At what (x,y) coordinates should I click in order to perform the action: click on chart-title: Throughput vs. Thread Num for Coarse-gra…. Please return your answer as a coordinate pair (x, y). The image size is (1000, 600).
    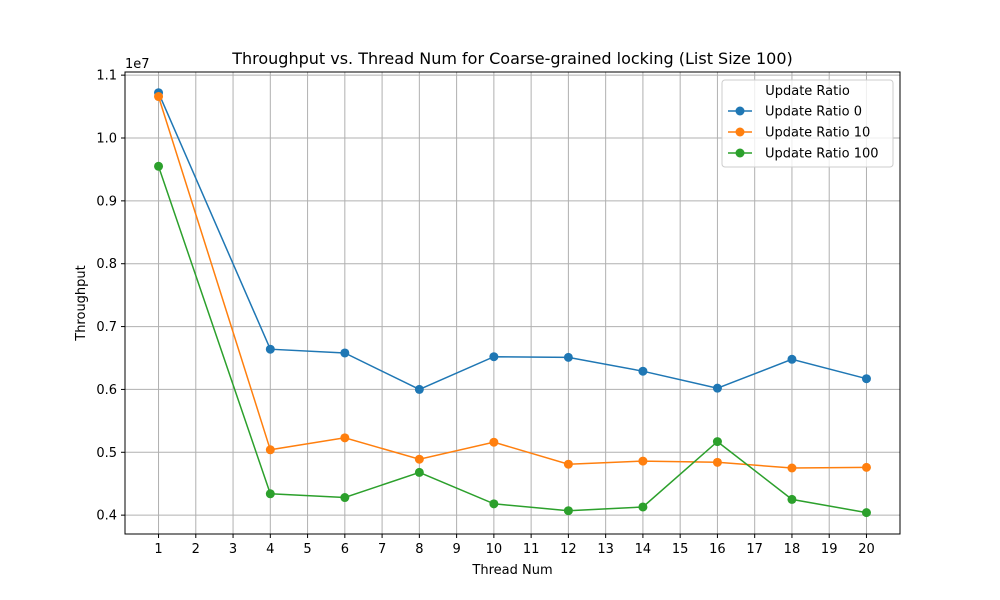
    Looking at the image, I should click on (512, 58).